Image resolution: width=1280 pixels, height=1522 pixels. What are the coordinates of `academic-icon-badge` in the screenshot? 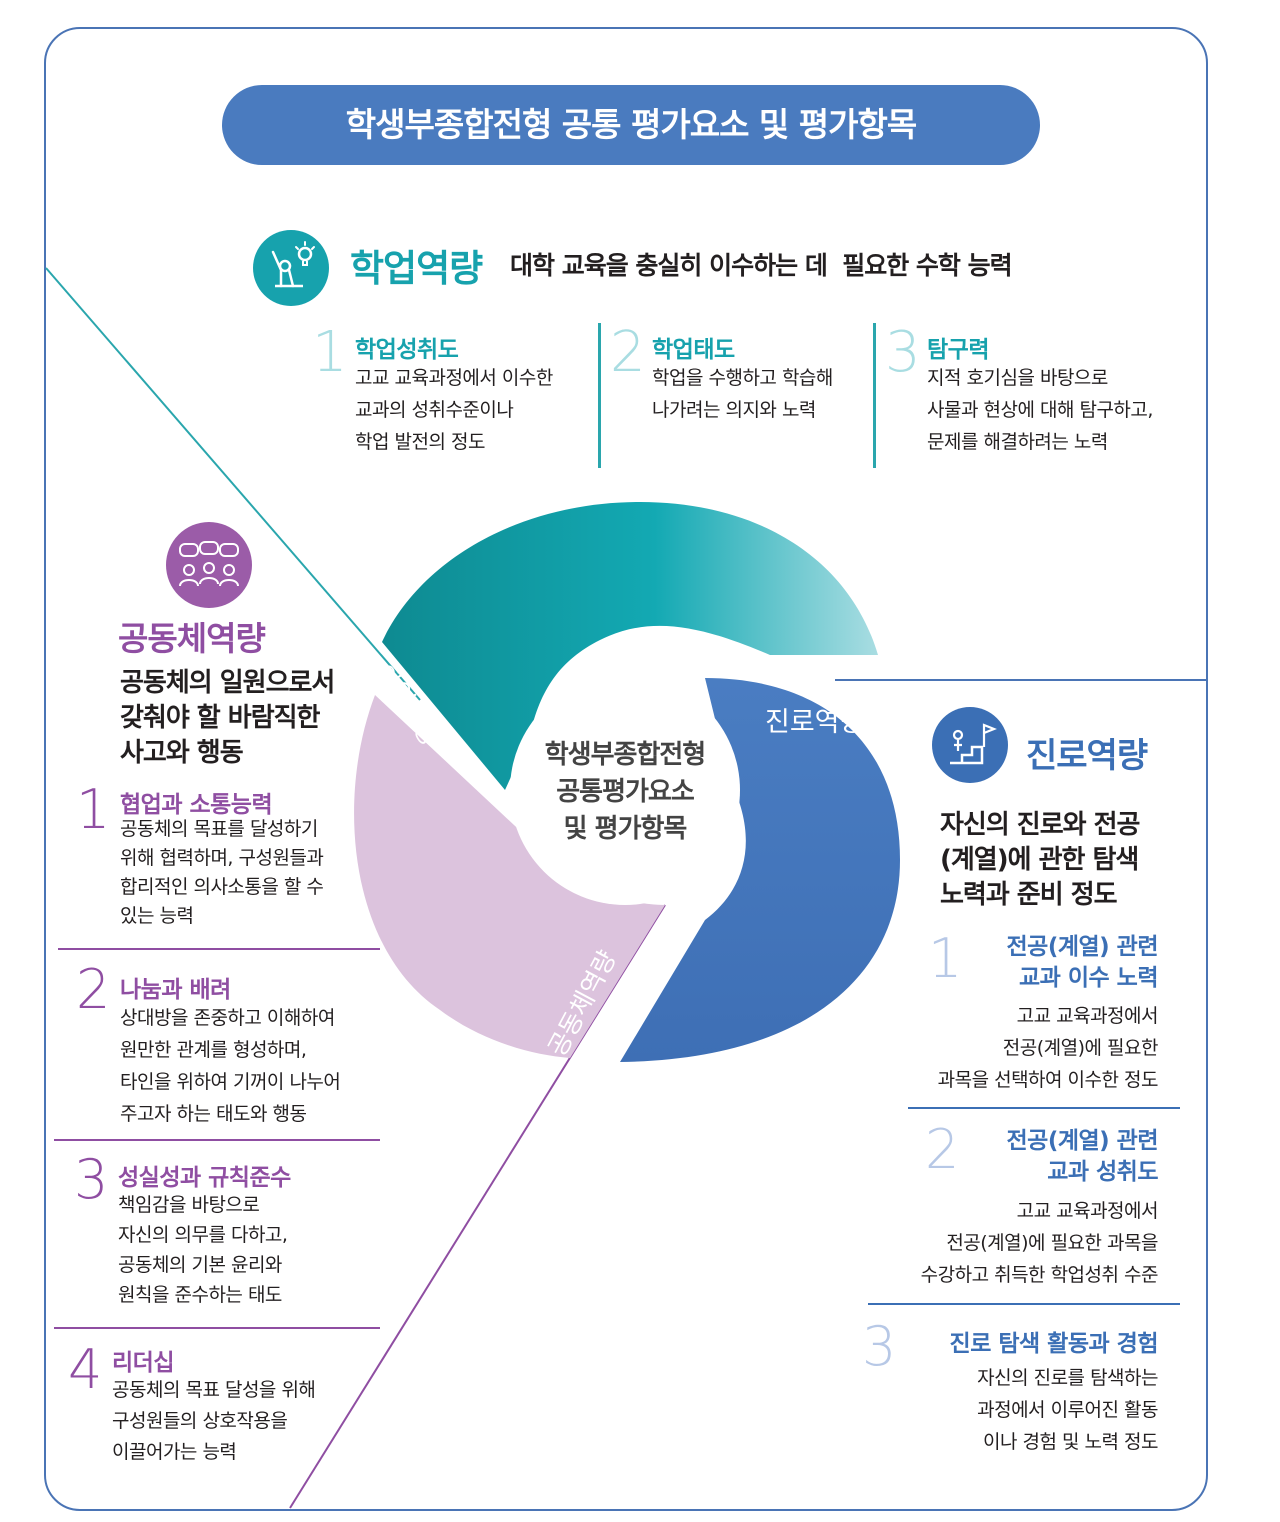 It's located at (291, 268).